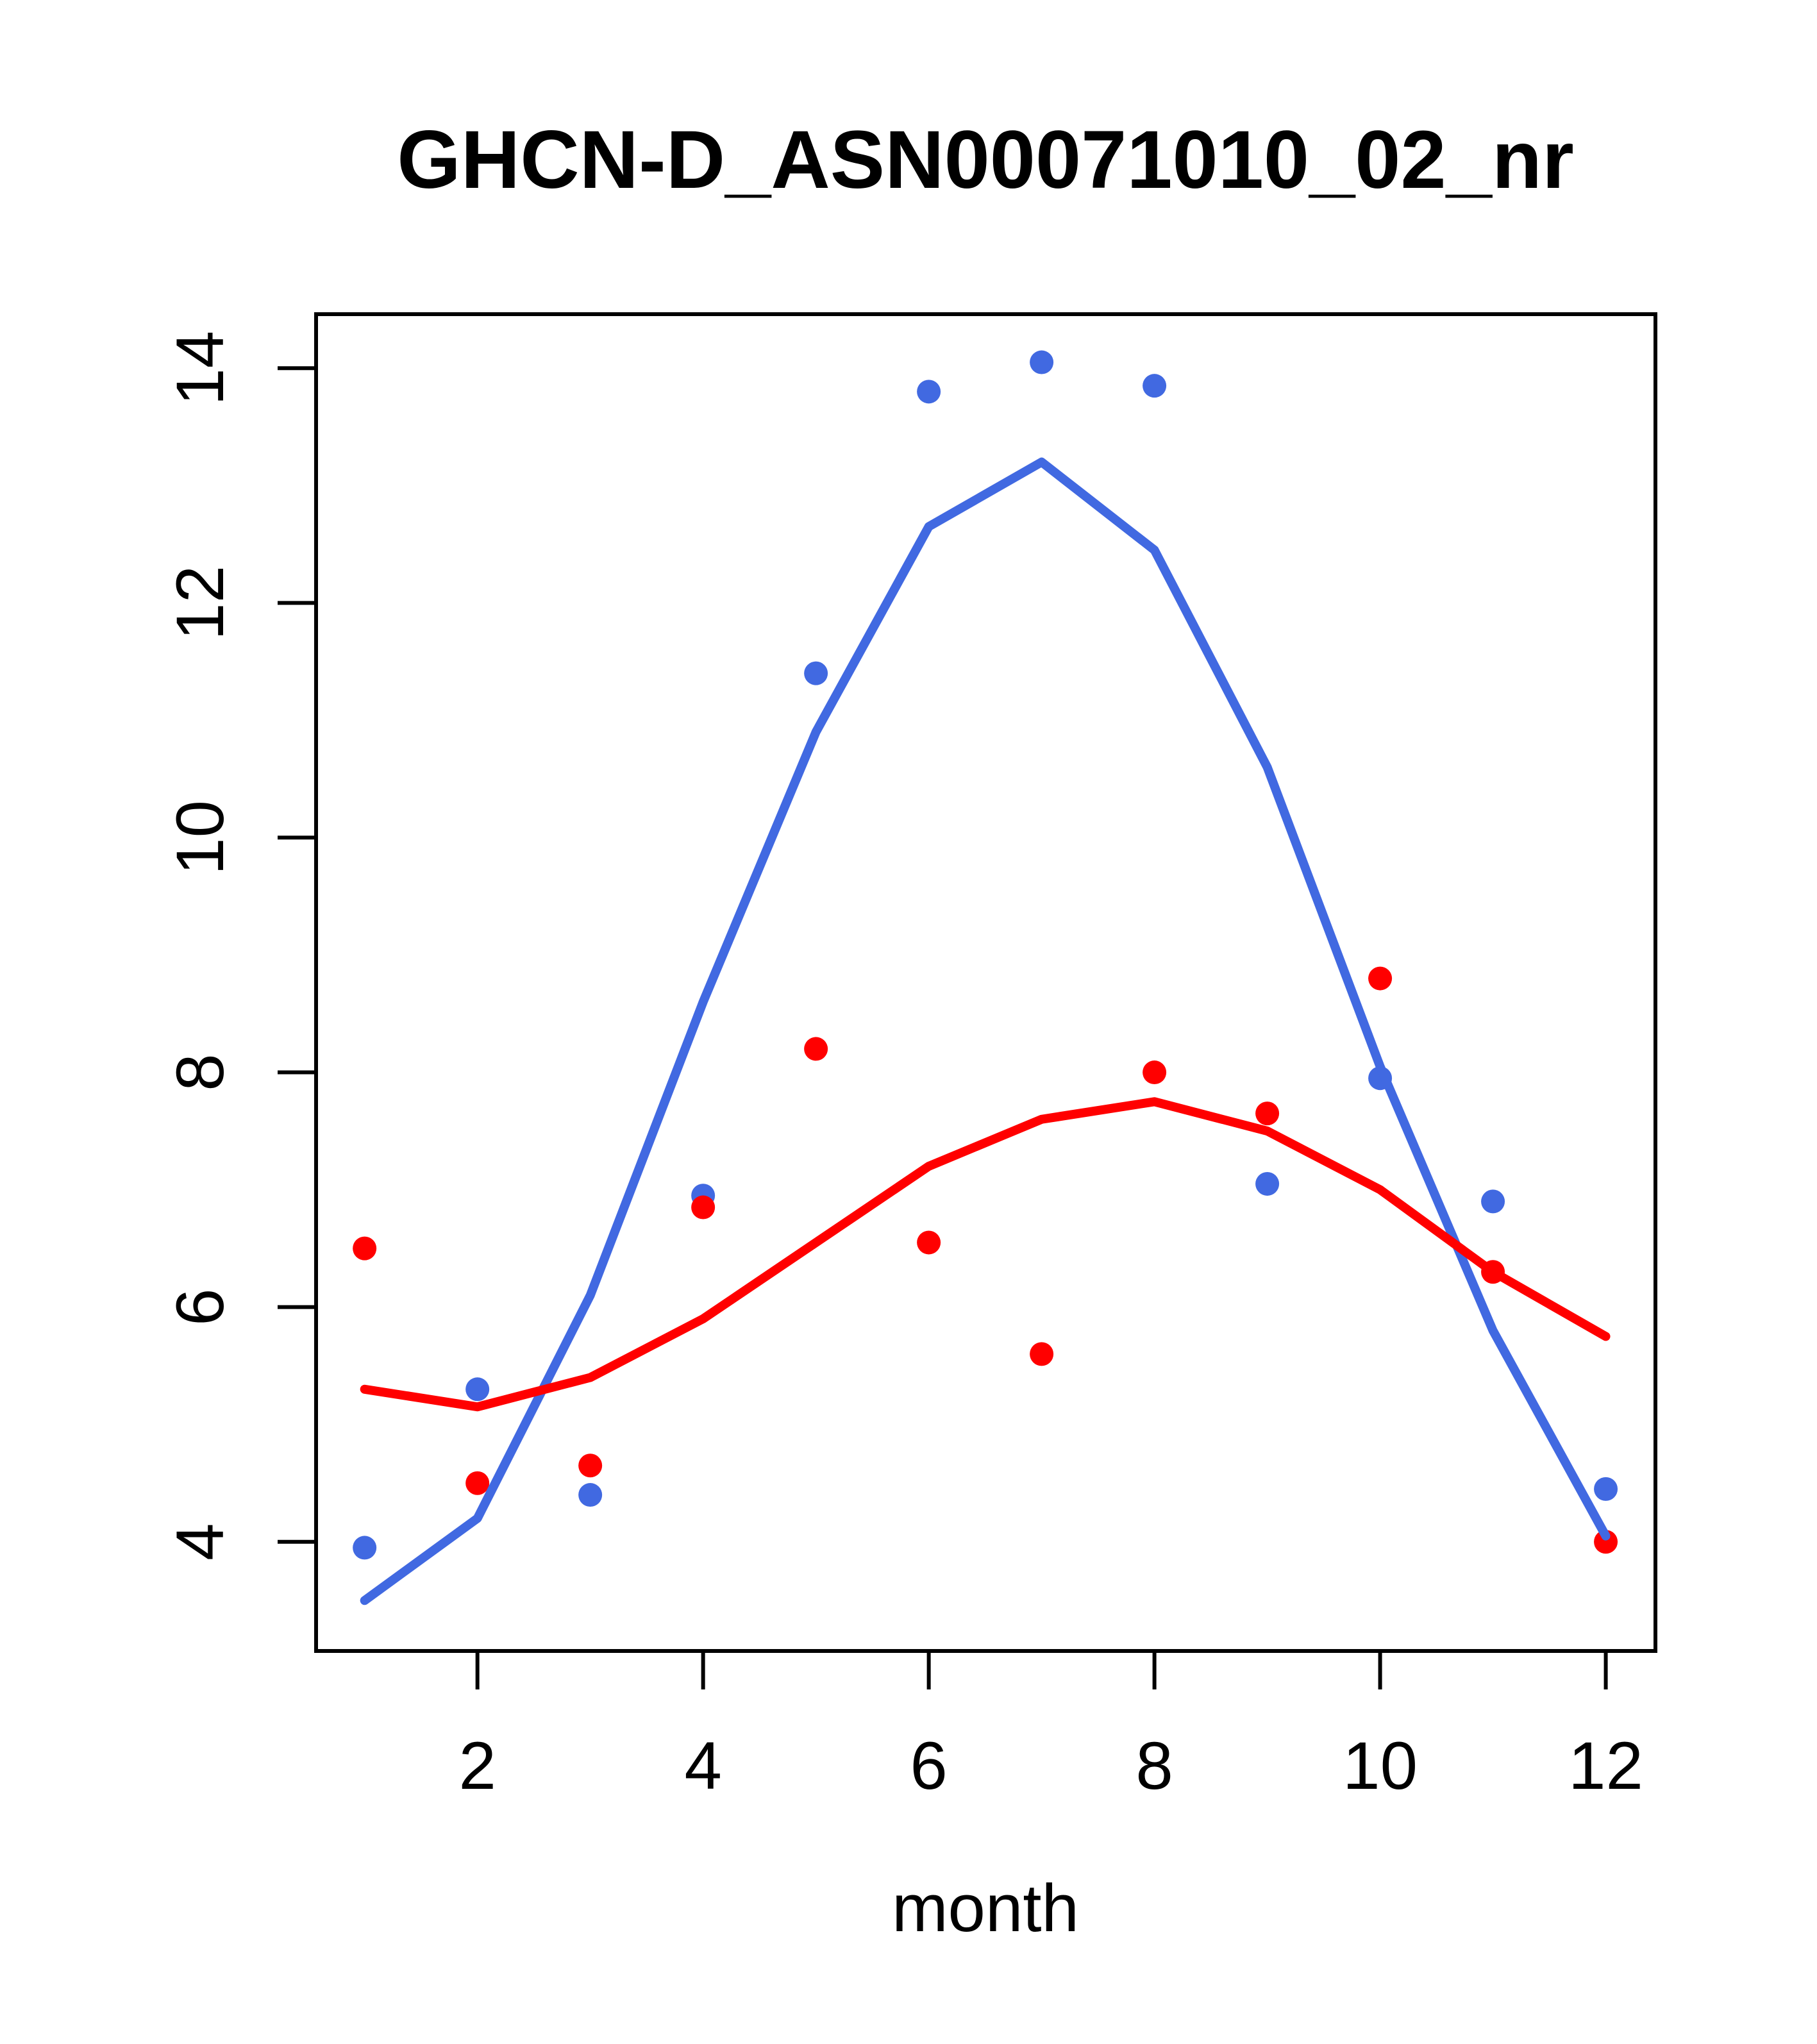 Image resolution: width=1817 pixels, height=2044 pixels. I want to click on chart-title: GHCN-D_ASN00071010_02_nr, so click(986, 160).